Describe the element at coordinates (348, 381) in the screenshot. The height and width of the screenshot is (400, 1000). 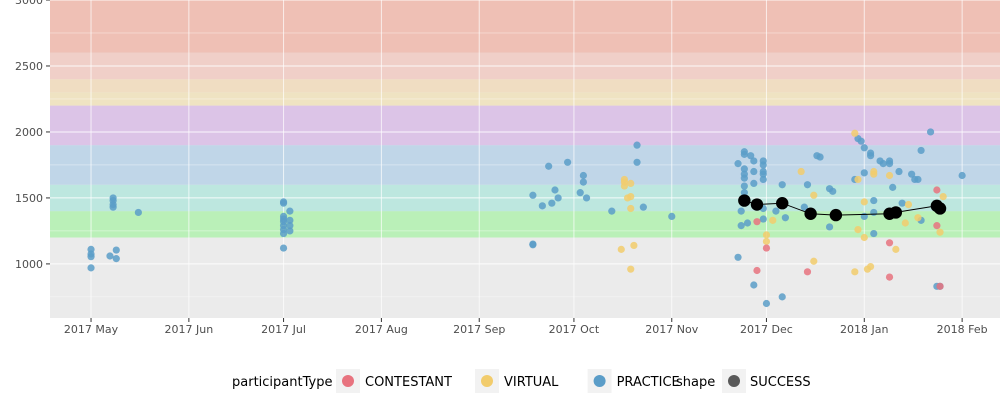
I see `legend-swatch-contestant` at that location.